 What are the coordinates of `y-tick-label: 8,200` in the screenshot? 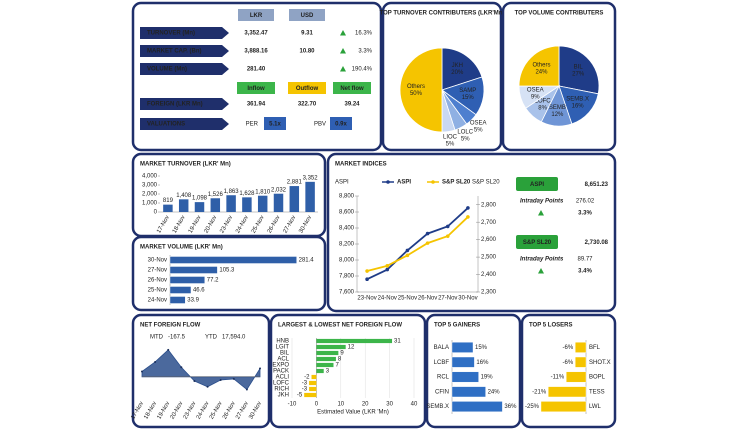 It's located at (347, 245).